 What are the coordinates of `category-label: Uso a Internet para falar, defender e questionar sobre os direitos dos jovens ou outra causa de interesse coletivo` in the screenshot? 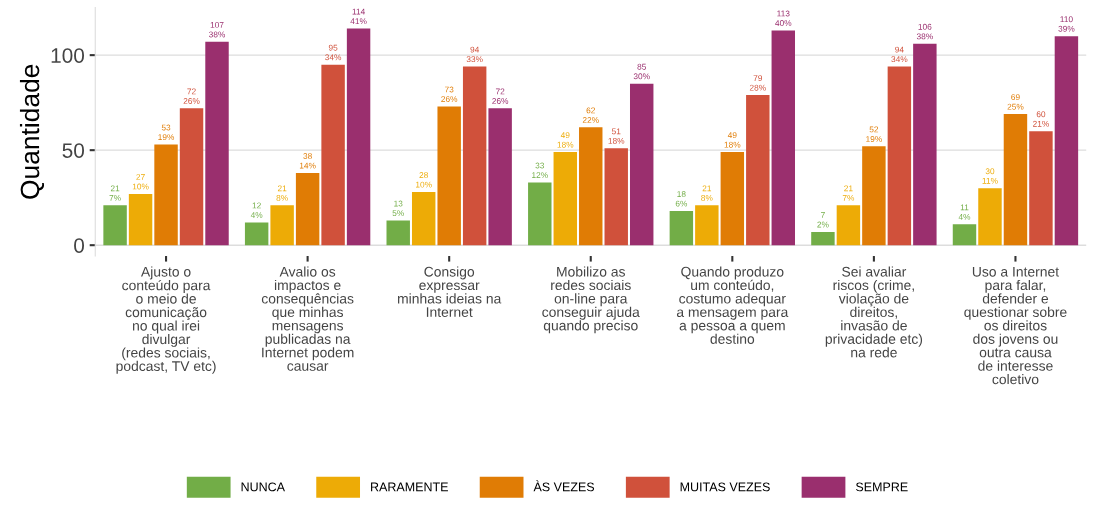 It's located at (1015, 325).